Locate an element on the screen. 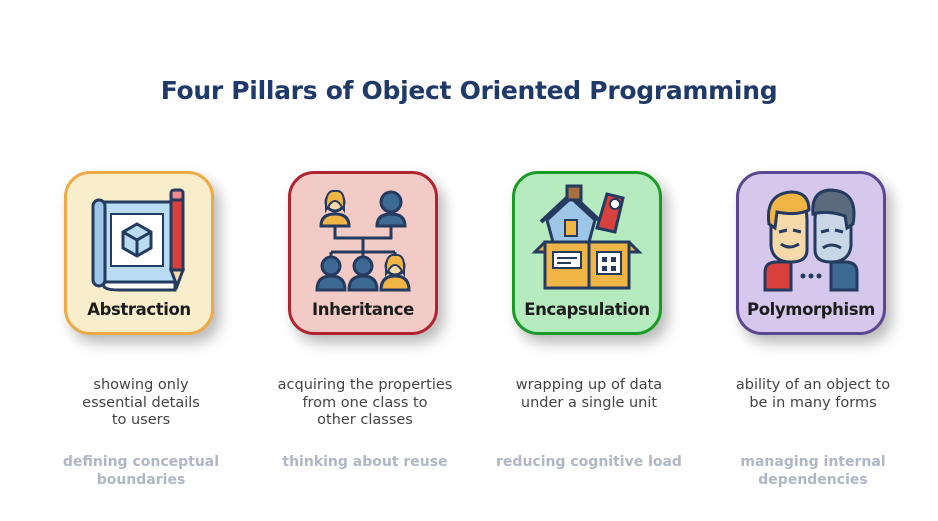 This screenshot has height=521, width=938. box-of-items-icon is located at coordinates (587, 237).